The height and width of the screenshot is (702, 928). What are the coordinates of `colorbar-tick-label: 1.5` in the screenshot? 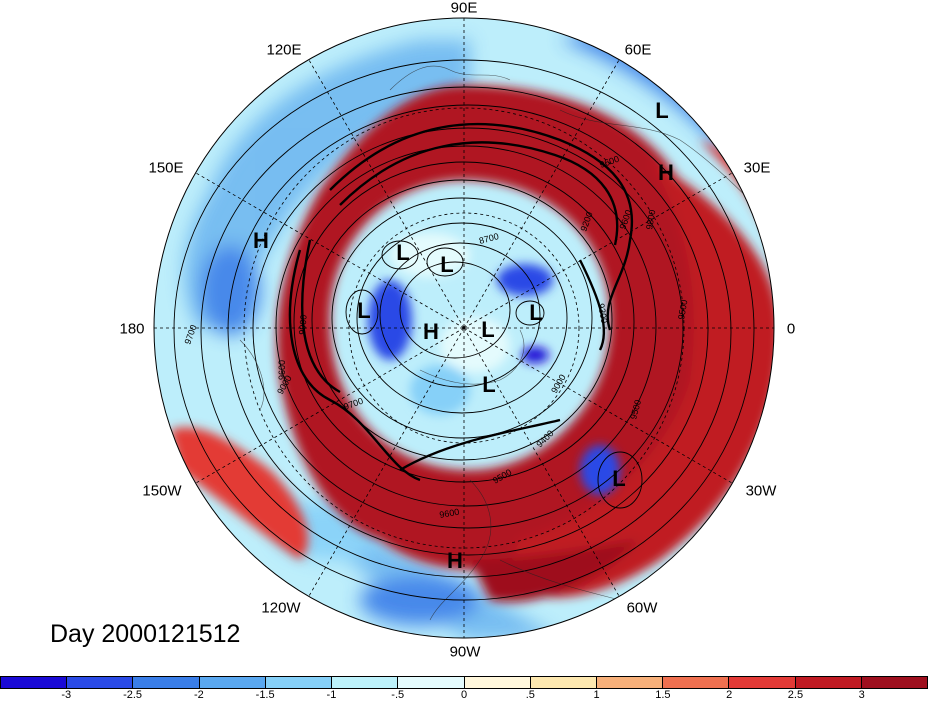 It's located at (663, 695).